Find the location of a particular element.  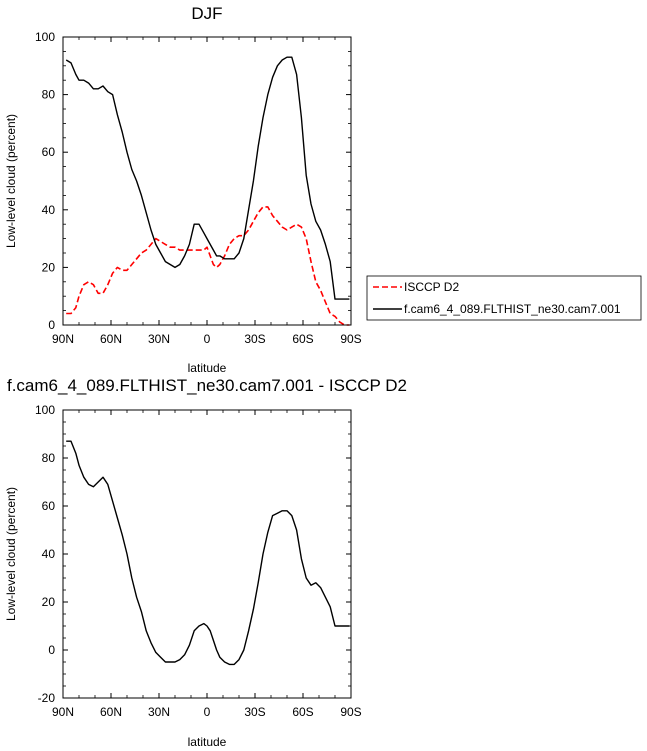

legend-box is located at coordinates (504, 298).